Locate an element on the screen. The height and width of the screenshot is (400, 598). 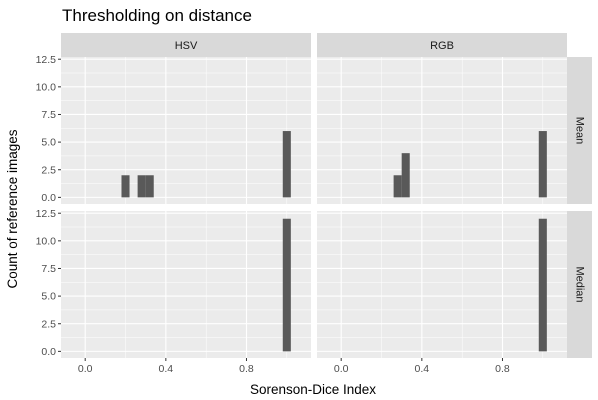
chart-title: Thresholding on distance is located at coordinates (157, 15).